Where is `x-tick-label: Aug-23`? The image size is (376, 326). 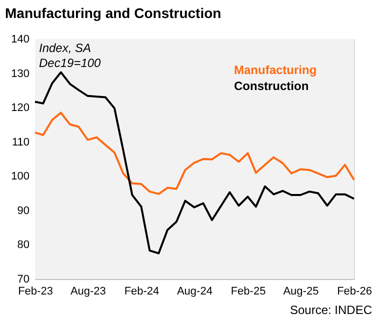 x-tick-label: Aug-23 is located at coordinates (88, 292).